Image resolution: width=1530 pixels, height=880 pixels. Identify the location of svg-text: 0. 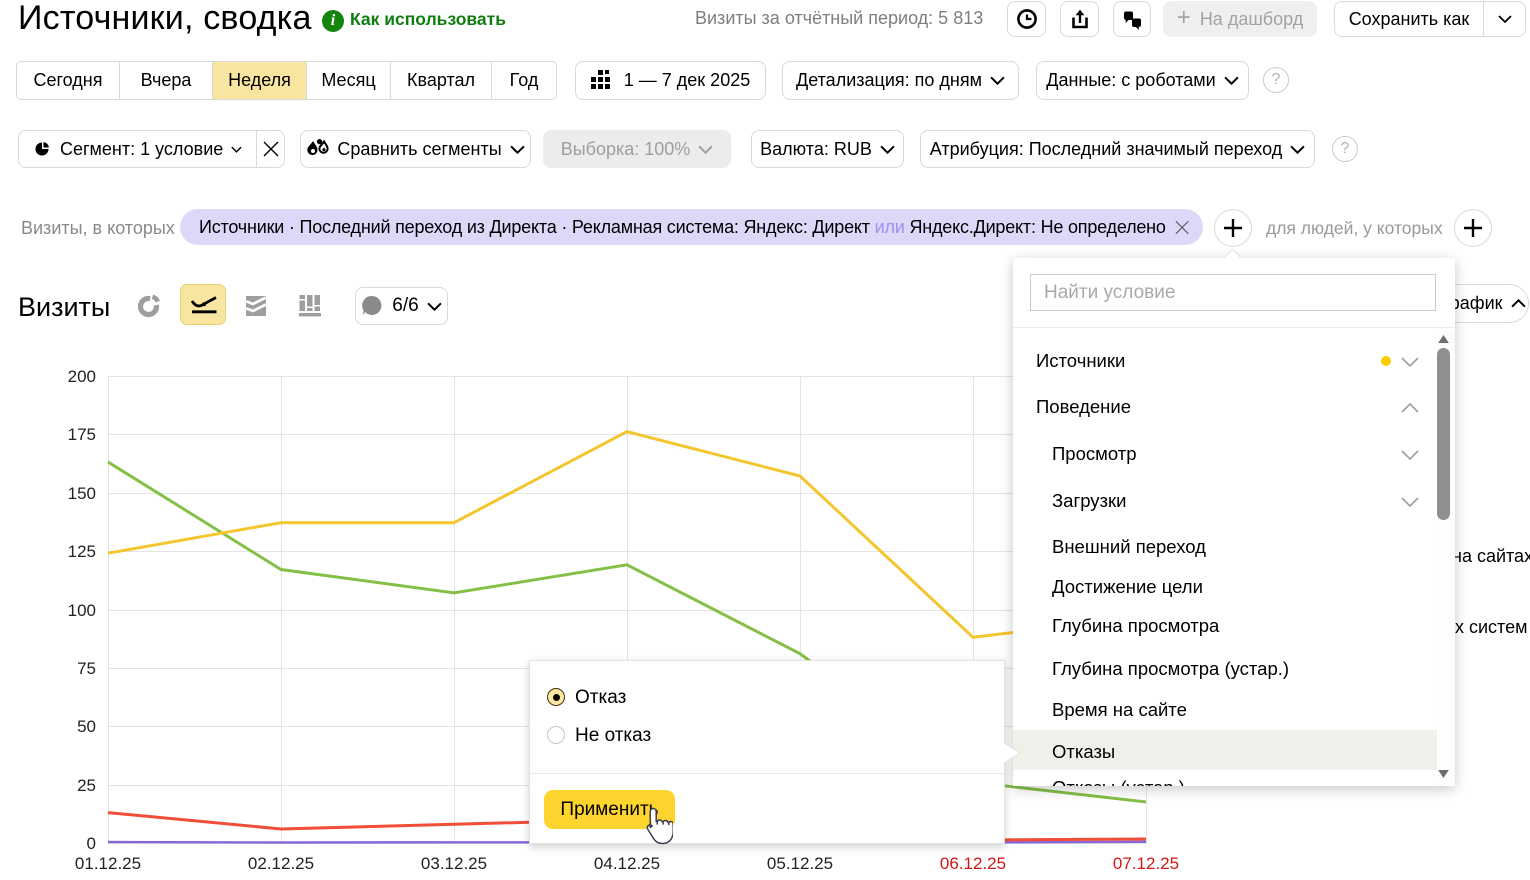
(91, 843).